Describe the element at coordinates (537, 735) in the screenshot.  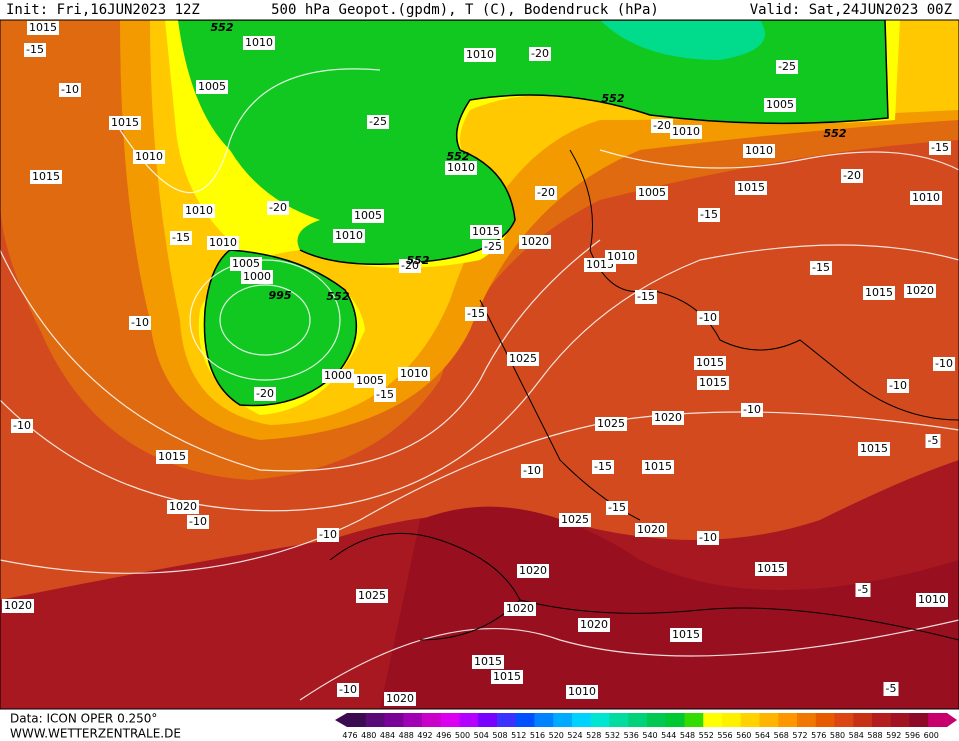
I see `colorbar-label: 516` at that location.